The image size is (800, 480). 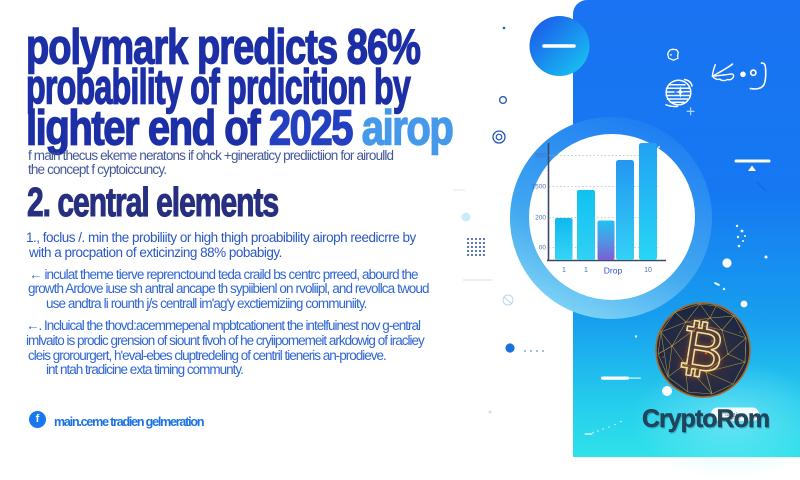 I want to click on svg-text: ◦▫ micro, so click(x=735, y=416).